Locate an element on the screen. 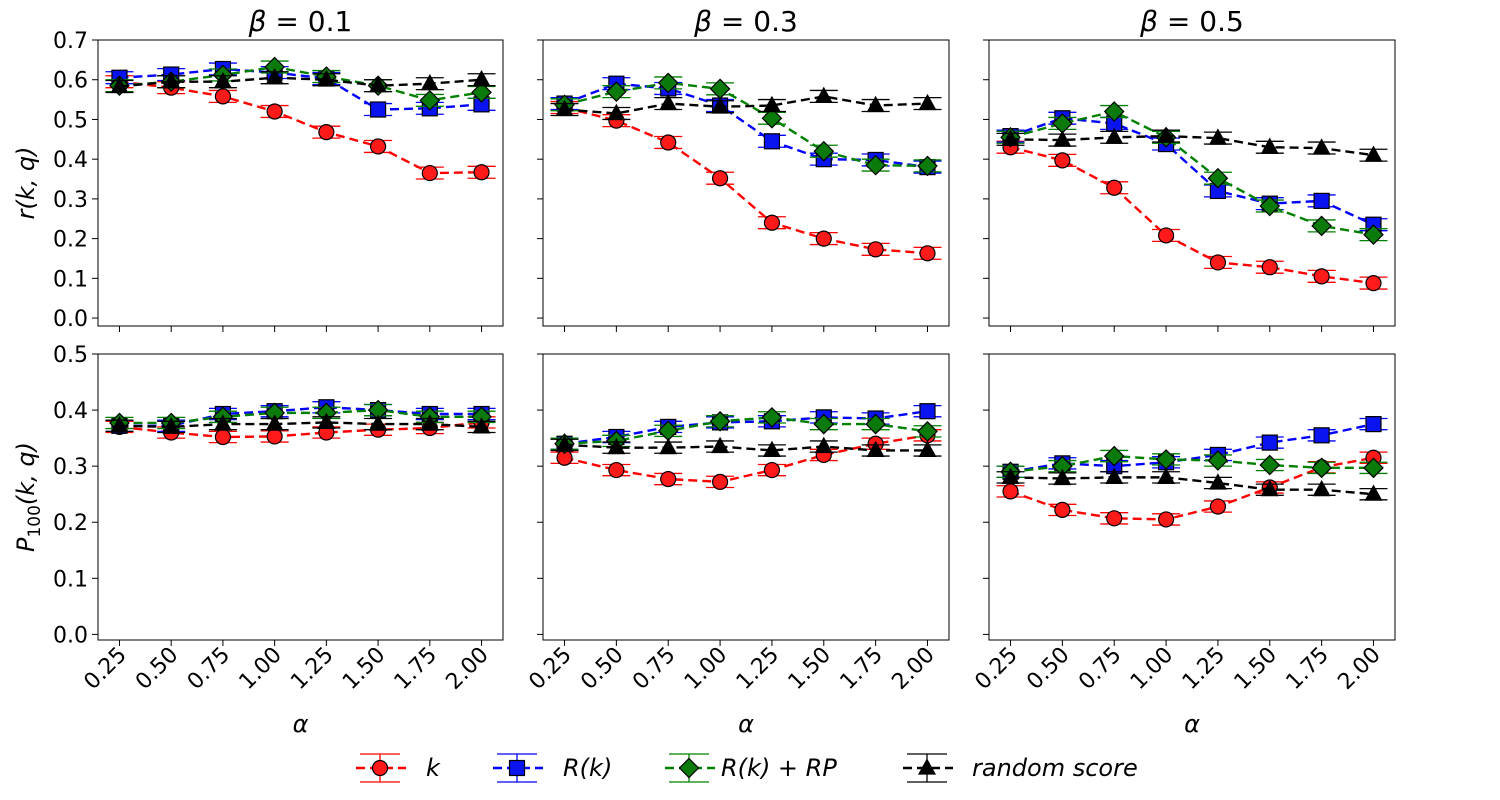  panel-r1-c2: β = 0.3 is located at coordinates (743, 168).